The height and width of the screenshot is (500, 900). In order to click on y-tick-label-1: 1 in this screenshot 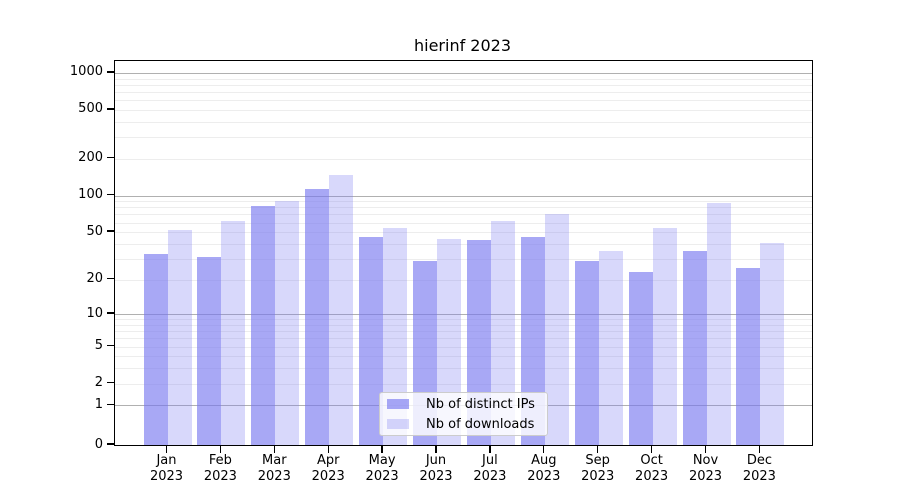, I will do `click(98, 404)`.